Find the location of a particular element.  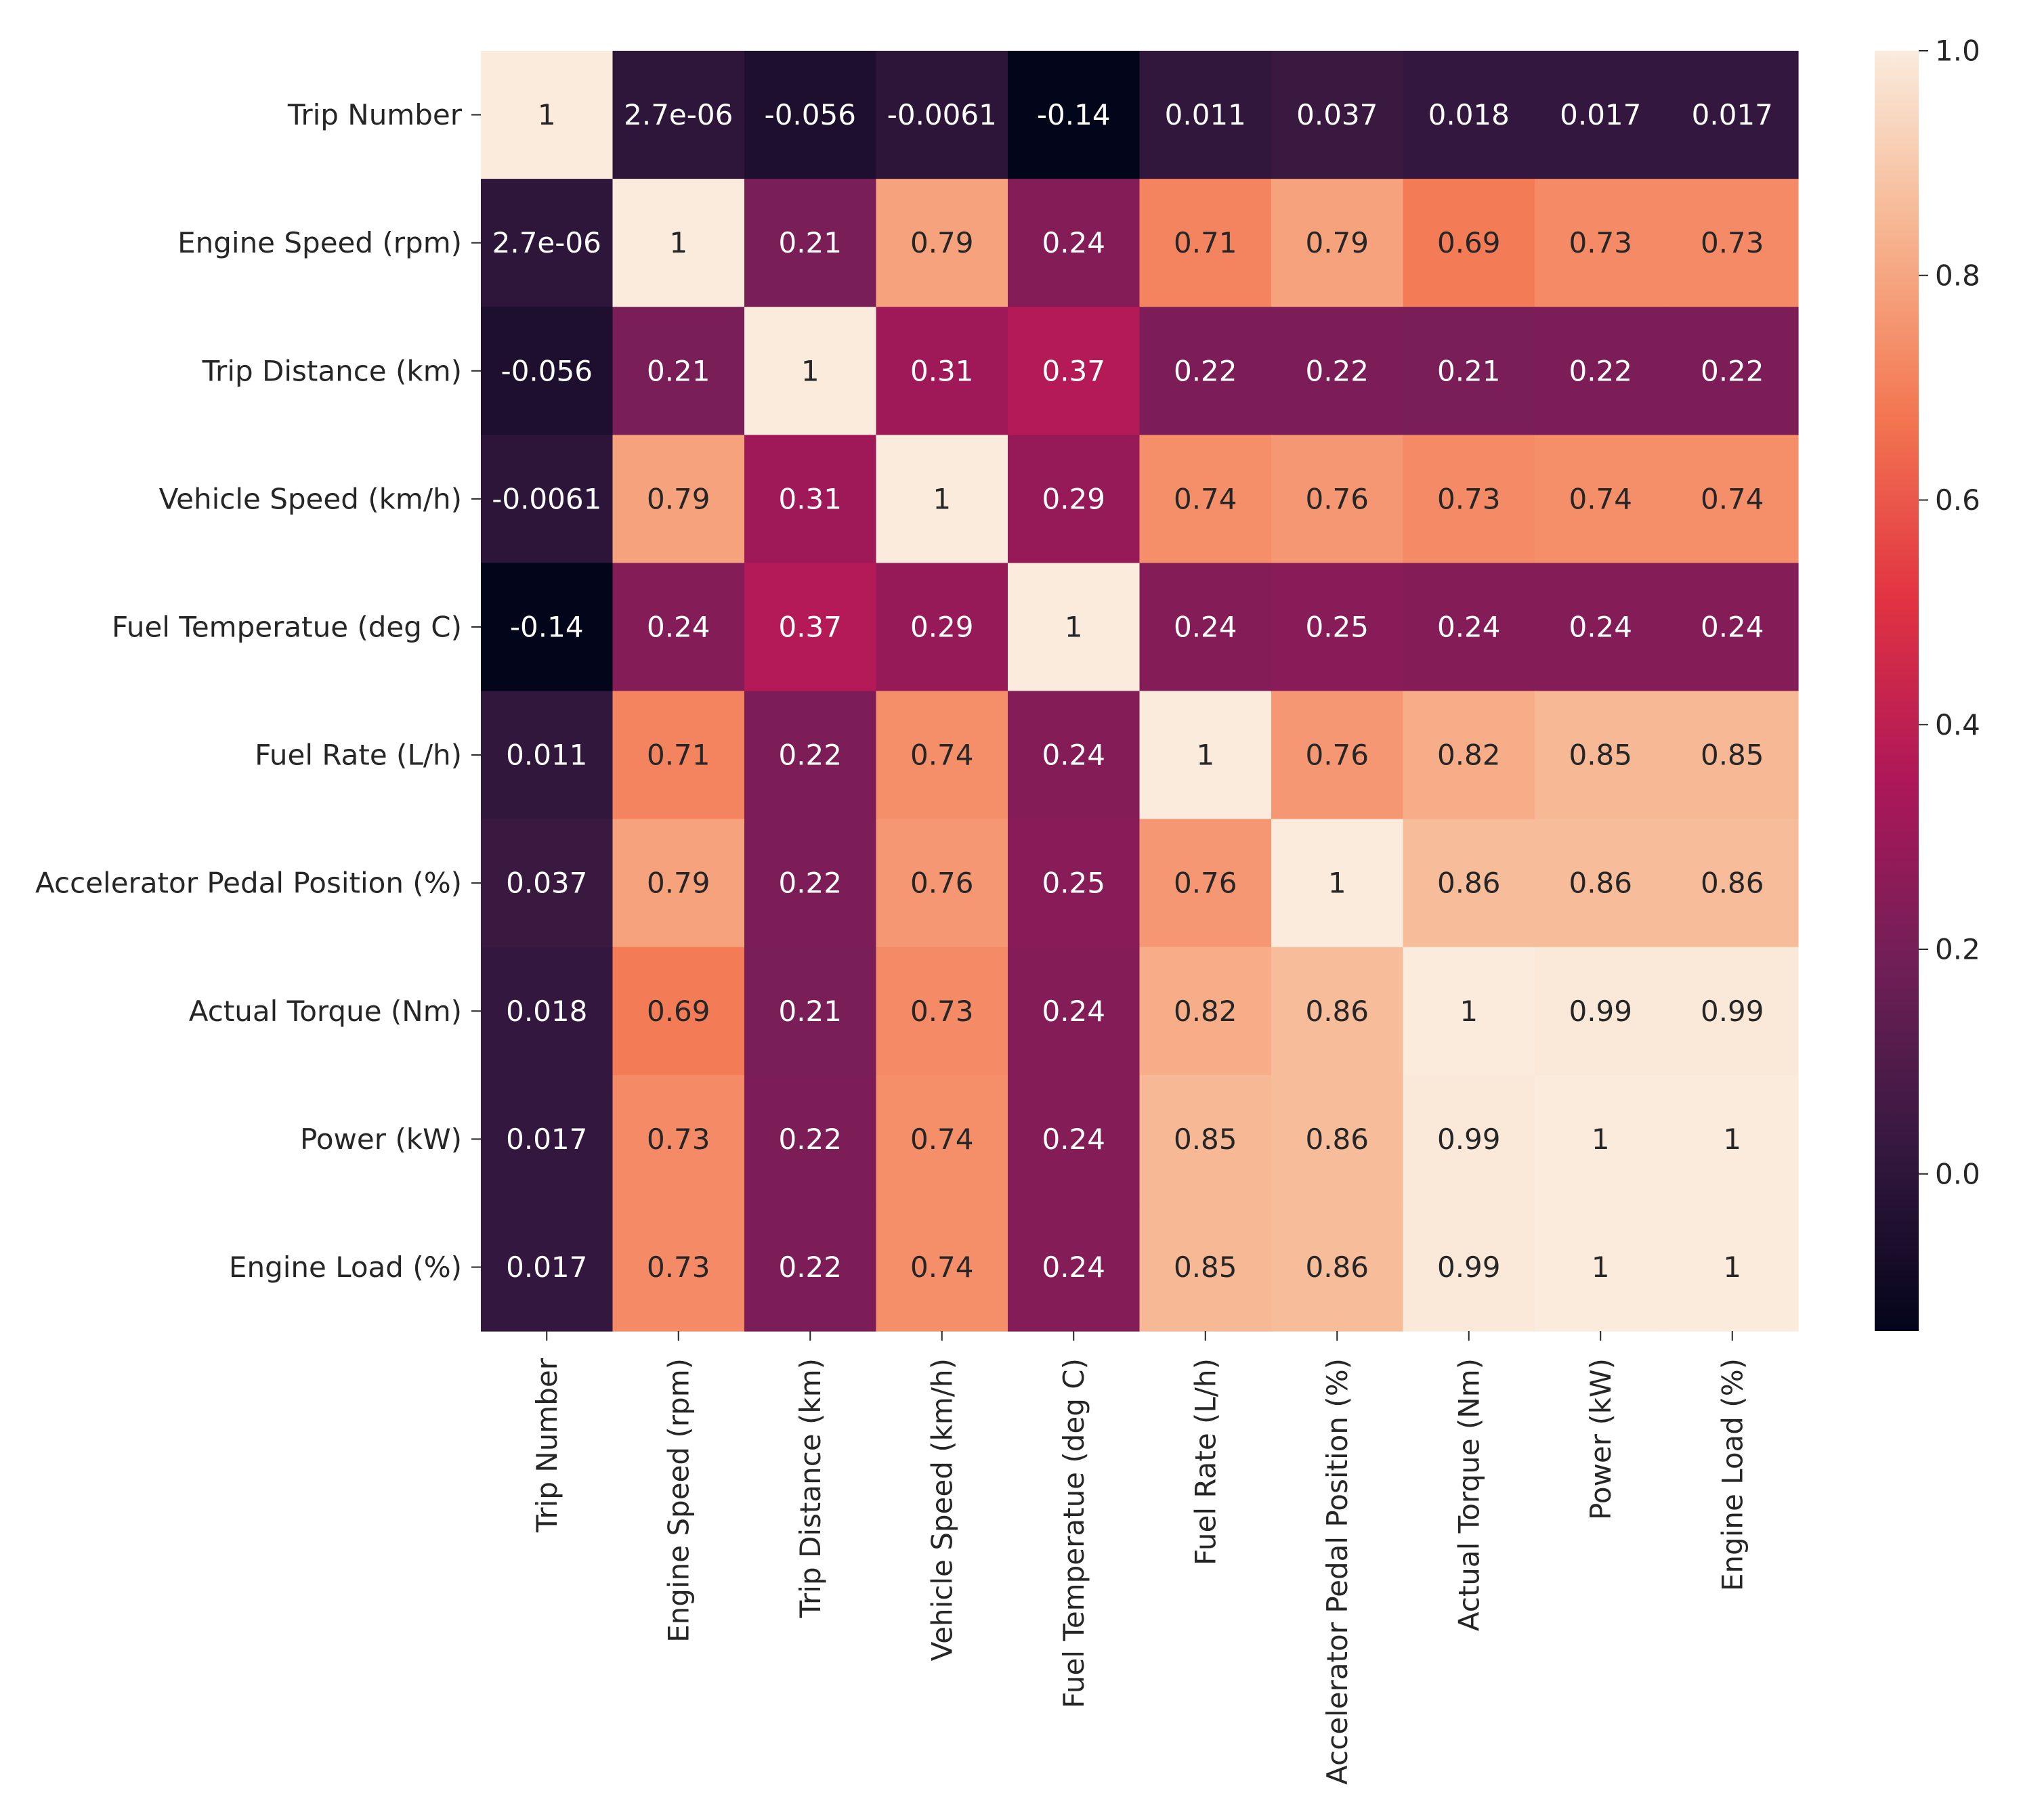

x-tick-label: Fuel Temperatue (deg C) is located at coordinates (1073, 1533).